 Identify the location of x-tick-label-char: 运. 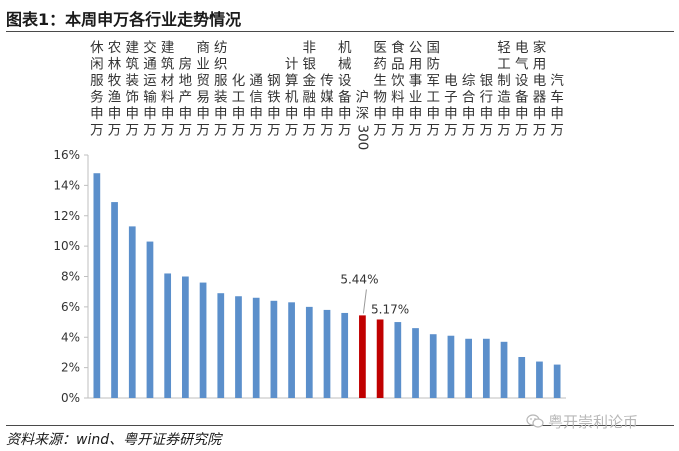
(150, 81).